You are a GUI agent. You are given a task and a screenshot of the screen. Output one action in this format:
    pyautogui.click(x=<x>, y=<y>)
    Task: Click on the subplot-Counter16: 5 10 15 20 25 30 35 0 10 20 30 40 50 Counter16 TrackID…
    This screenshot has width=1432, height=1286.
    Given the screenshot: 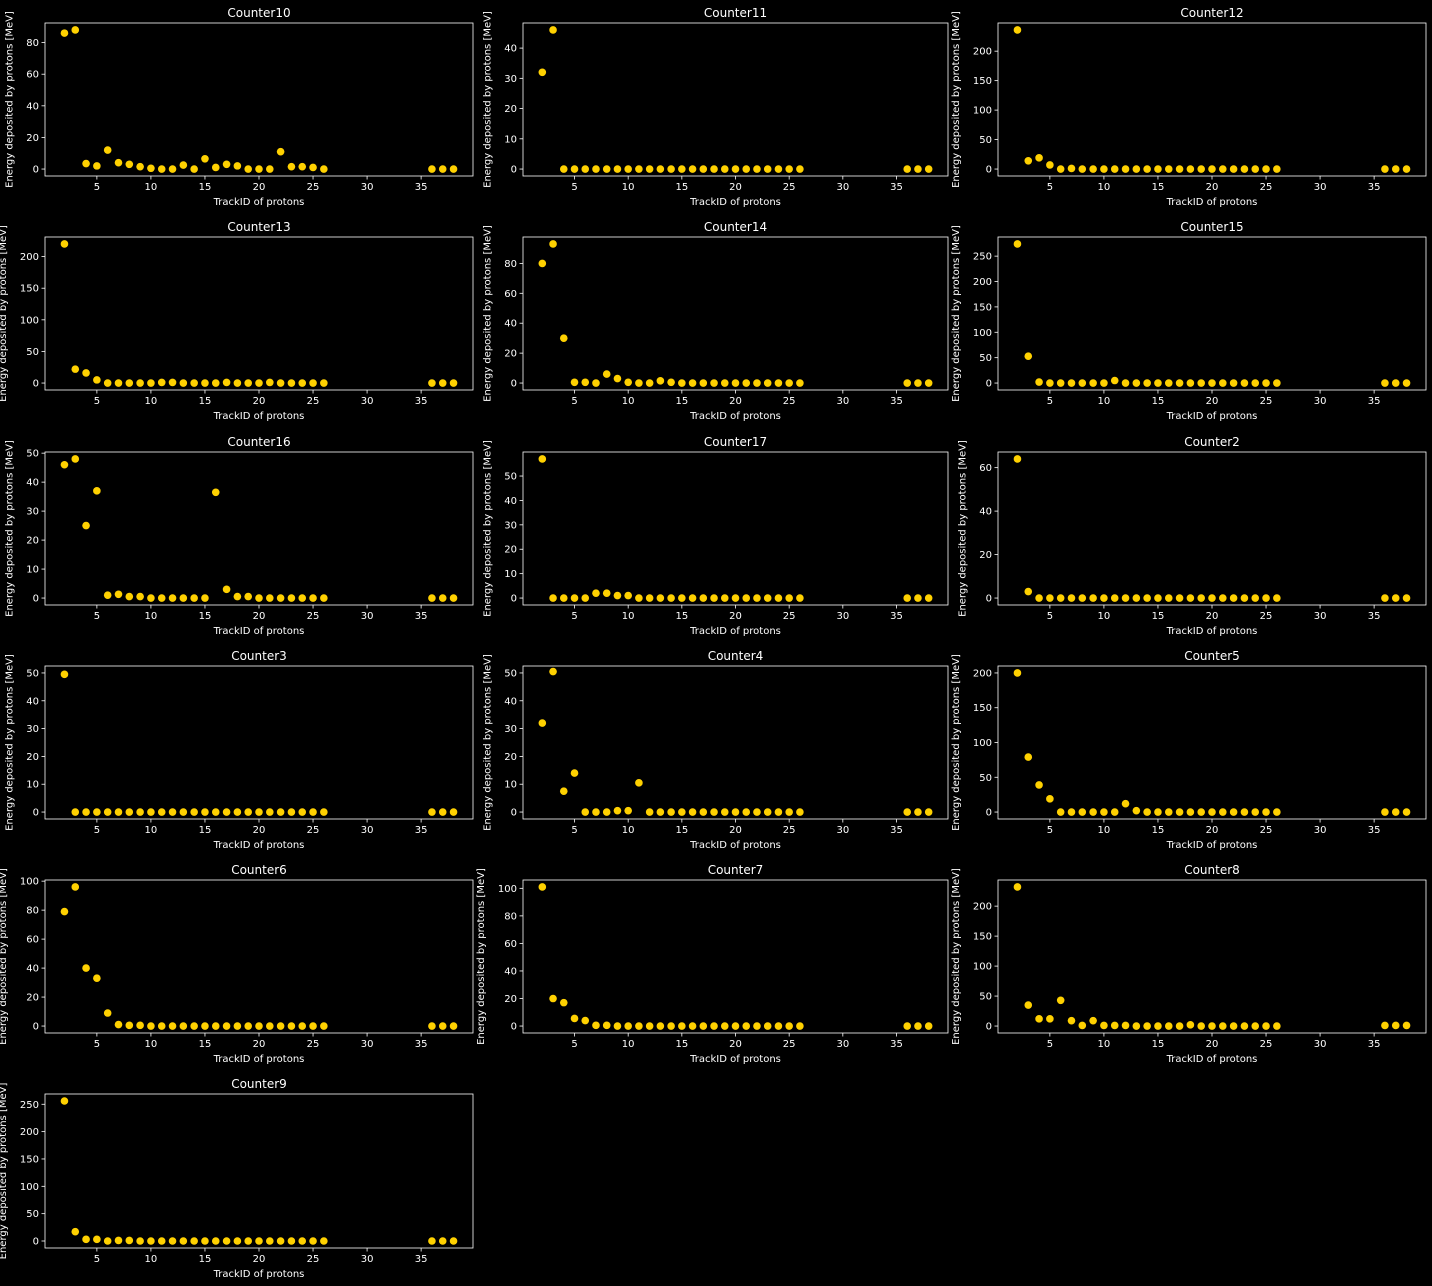 What is the action you would take?
    pyautogui.click(x=239, y=536)
    